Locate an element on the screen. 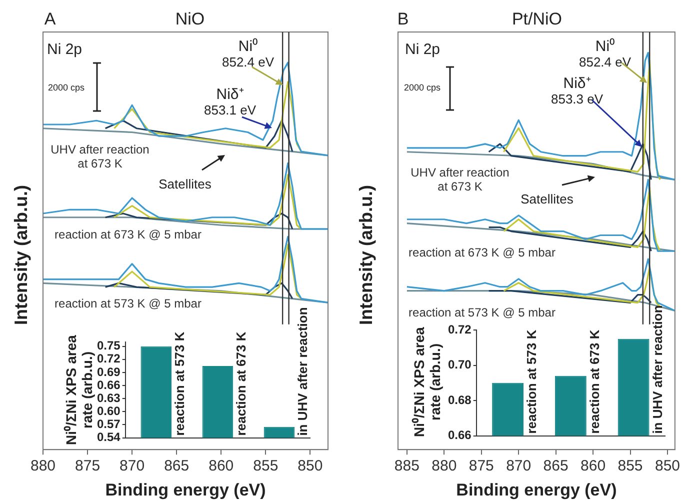  y-tick-label: 0.70 is located at coordinates (460, 365).